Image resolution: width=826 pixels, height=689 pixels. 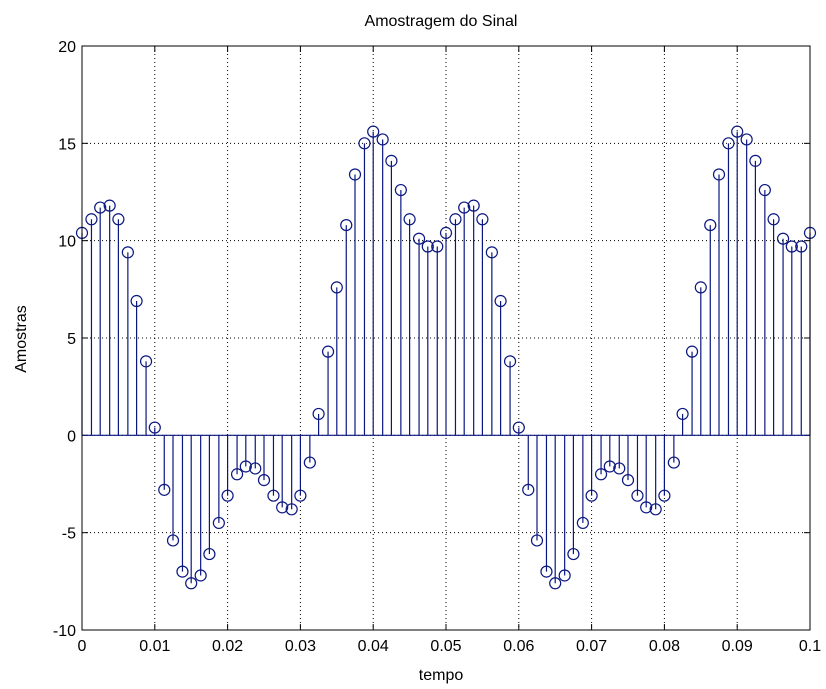 What do you see at coordinates (71, 436) in the screenshot?
I see `y-tick-label: 0` at bounding box center [71, 436].